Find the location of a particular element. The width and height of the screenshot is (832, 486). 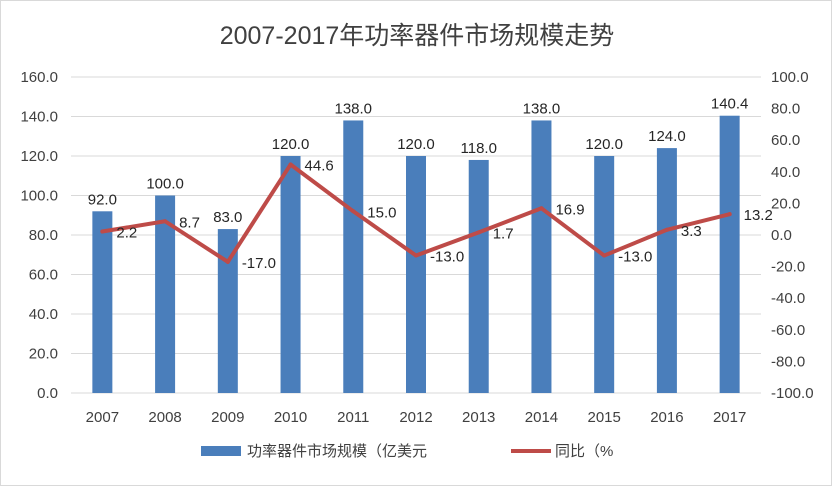

y-right-tick-label: 100.0 is located at coordinates (790, 77).